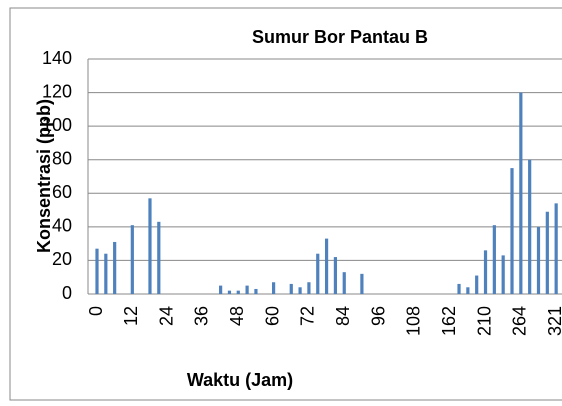  What do you see at coordinates (57, 91) in the screenshot?
I see `y-tick-label: 120` at bounding box center [57, 91].